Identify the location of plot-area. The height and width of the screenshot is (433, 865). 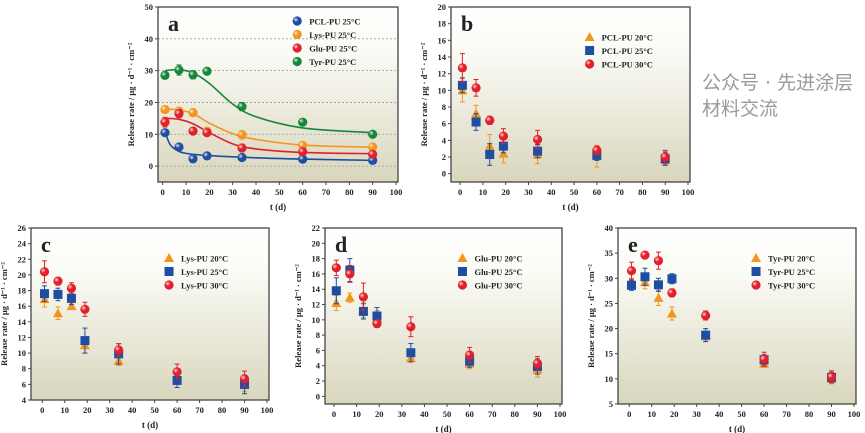
(737, 316).